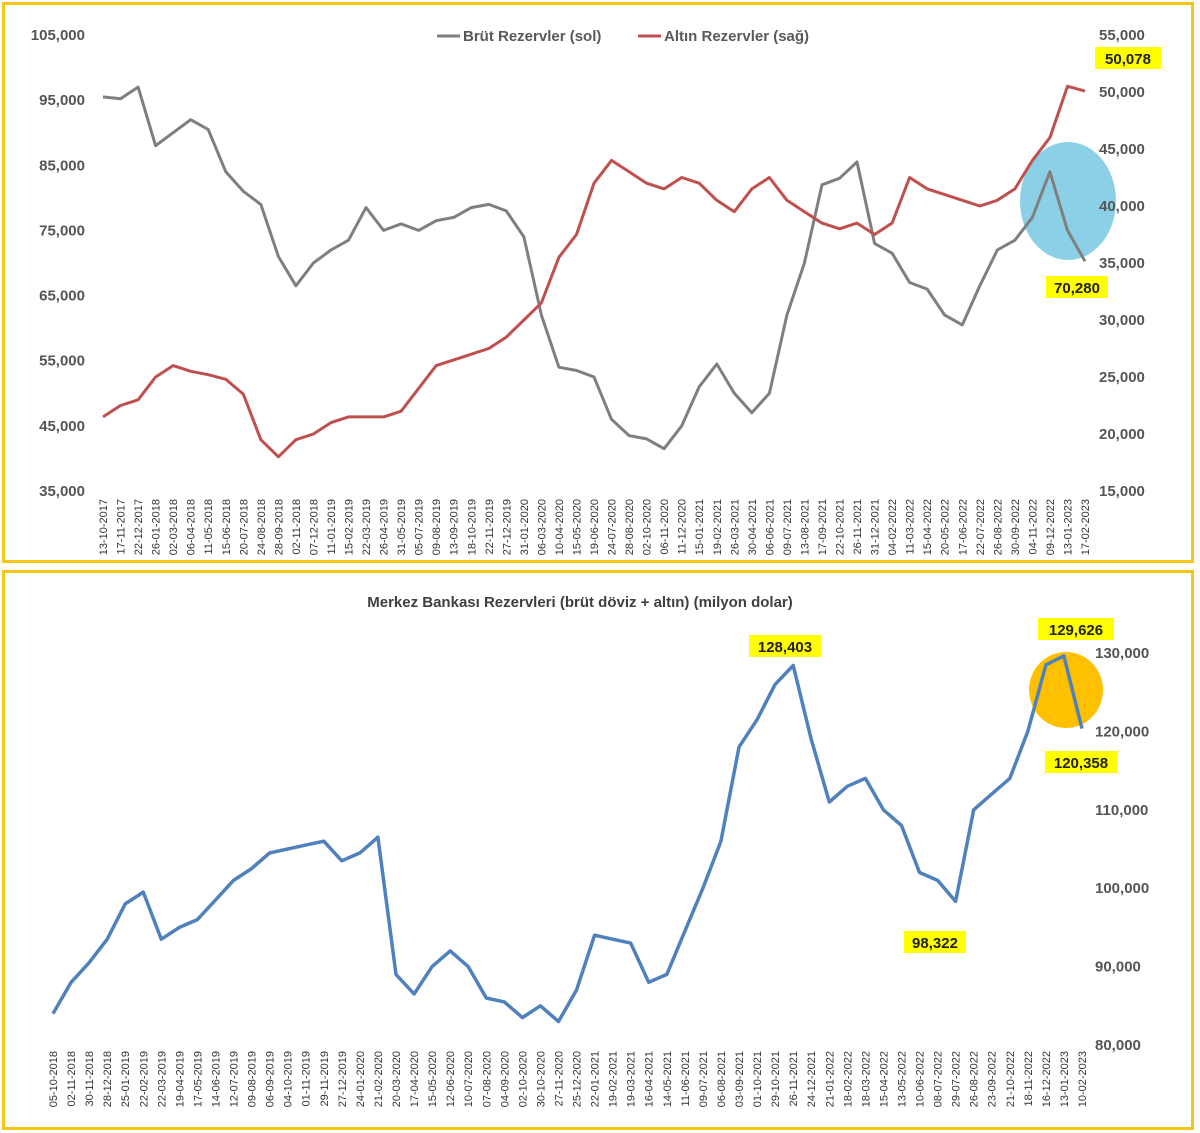  Describe the element at coordinates (614, 1079) in the screenshot. I see `x-tick-label: 19-02-2021` at that location.